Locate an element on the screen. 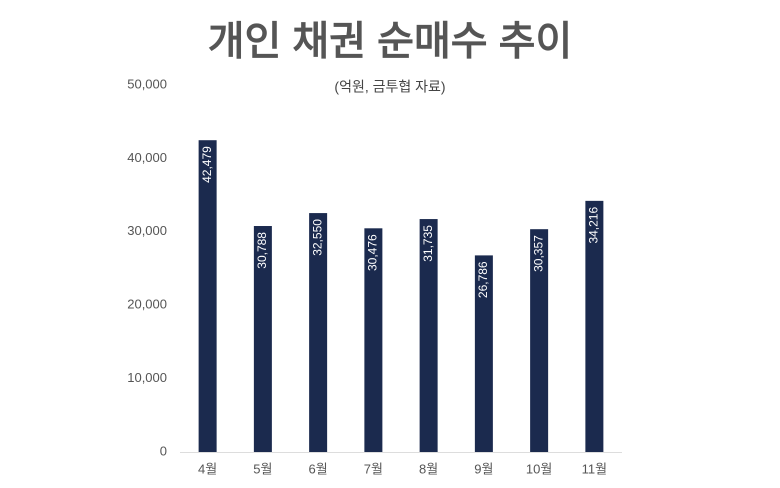 This screenshot has width=780, height=488. y-tick-label: 10,000 is located at coordinates (147, 377).